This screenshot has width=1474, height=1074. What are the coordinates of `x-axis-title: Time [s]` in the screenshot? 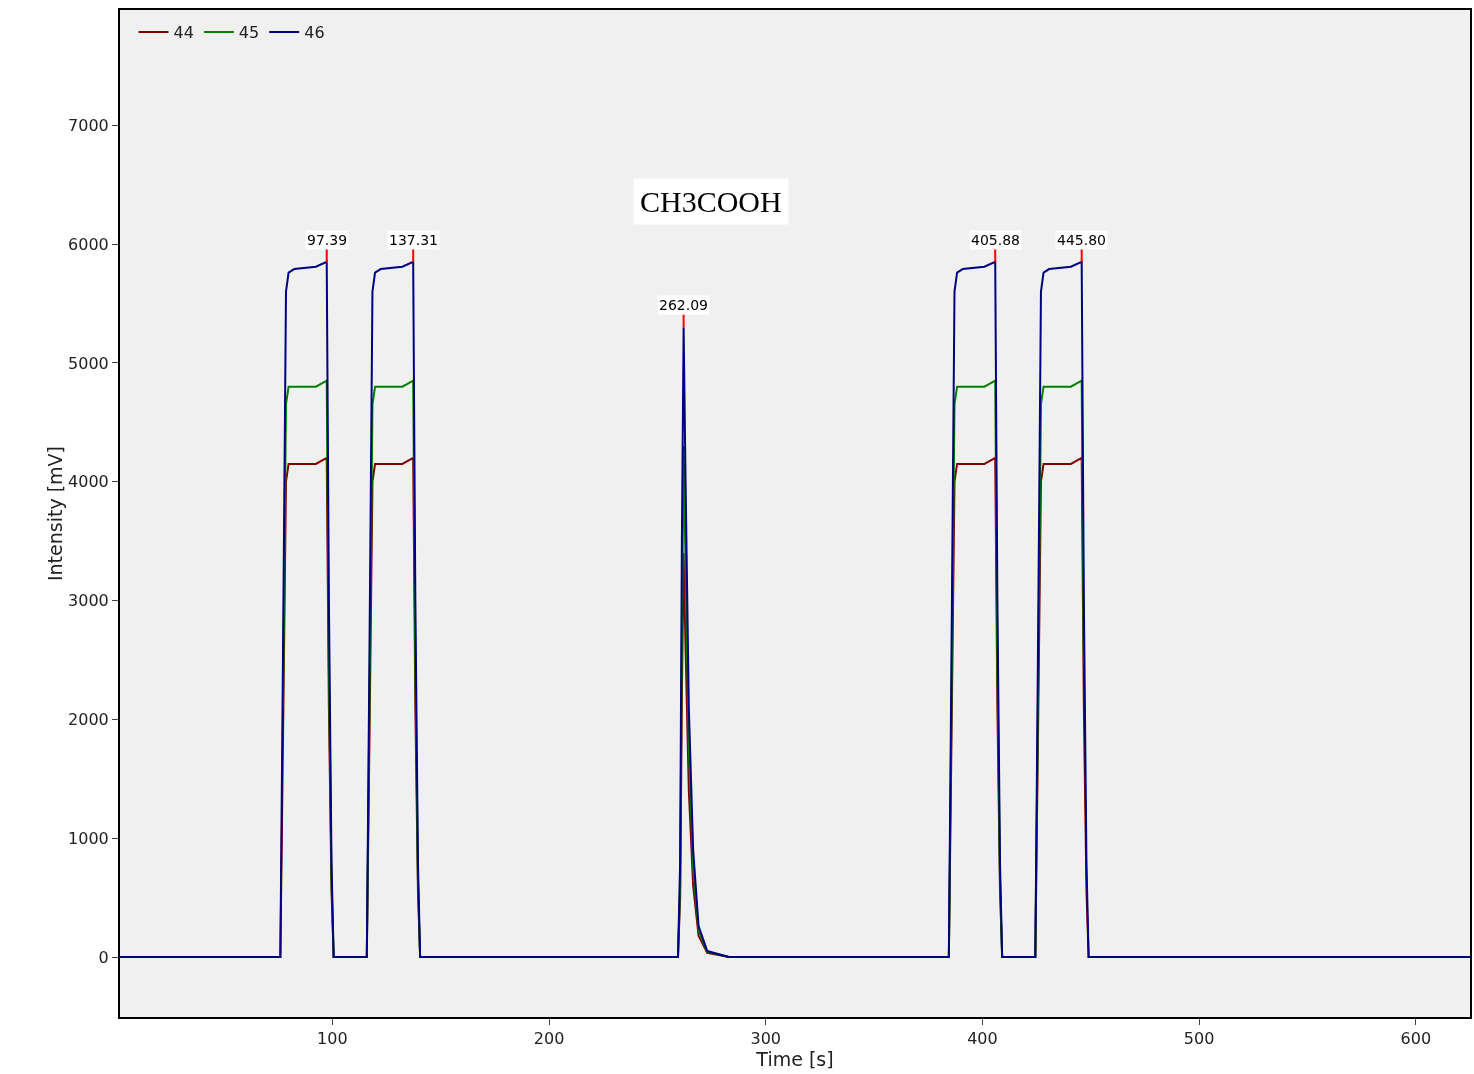 It's located at (794, 1059).